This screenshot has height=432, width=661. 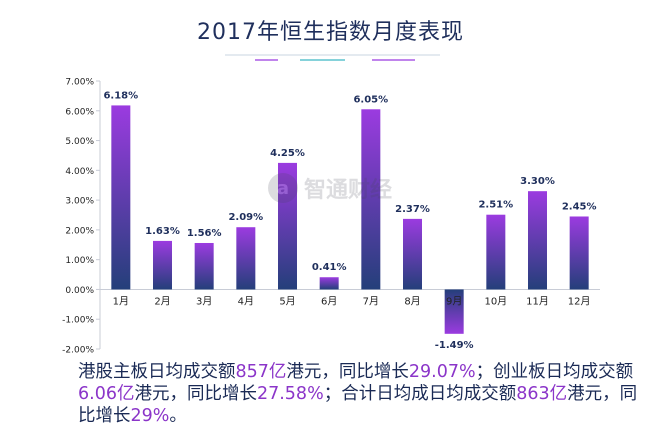 What do you see at coordinates (495, 205) in the screenshot?
I see `value-label: 2.51%` at bounding box center [495, 205].